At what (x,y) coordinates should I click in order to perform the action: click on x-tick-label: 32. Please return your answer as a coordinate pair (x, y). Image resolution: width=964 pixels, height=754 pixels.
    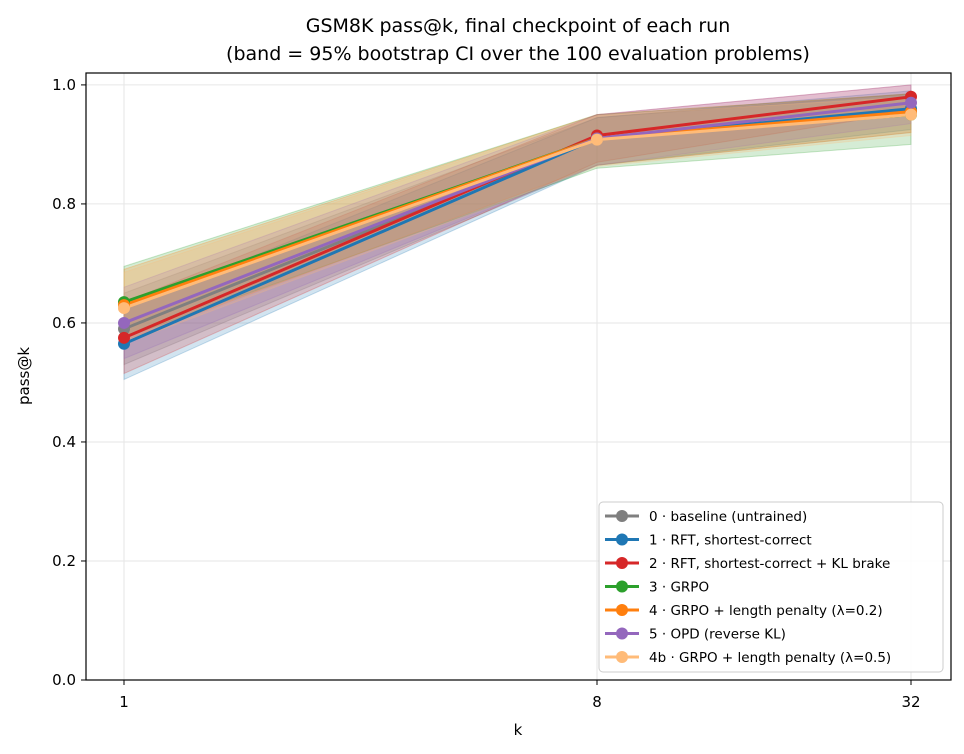
    Looking at the image, I should click on (910, 702).